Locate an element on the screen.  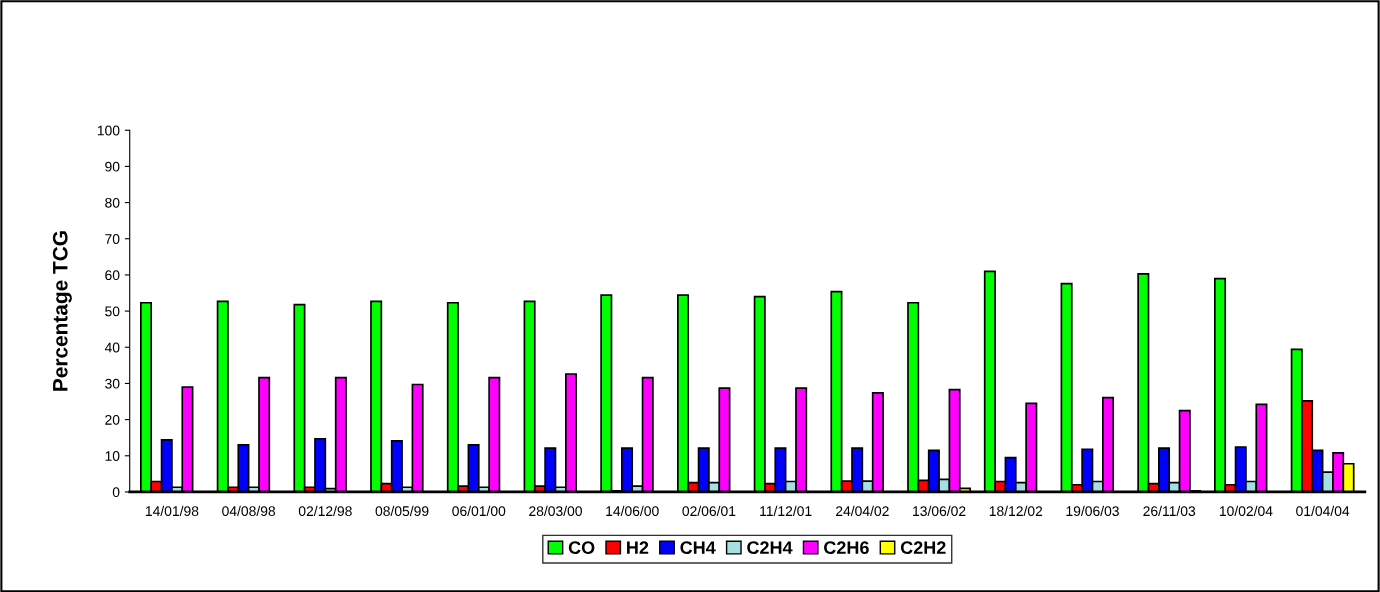
y-tick-label: 70 is located at coordinates (112, 239).